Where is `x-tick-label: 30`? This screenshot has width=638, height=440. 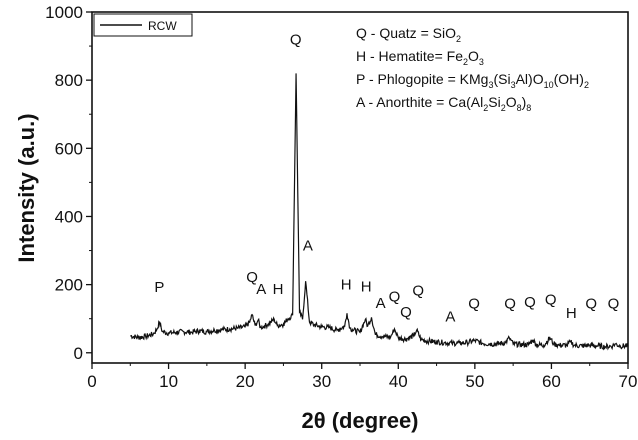 x-tick-label: 30 is located at coordinates (321, 381).